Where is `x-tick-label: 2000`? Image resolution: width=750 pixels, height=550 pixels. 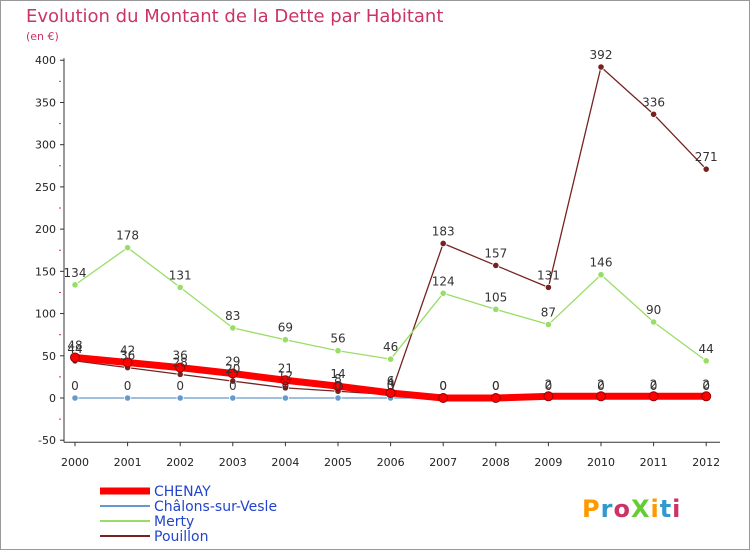
x-tick-label: 2000 is located at coordinates (75, 462).